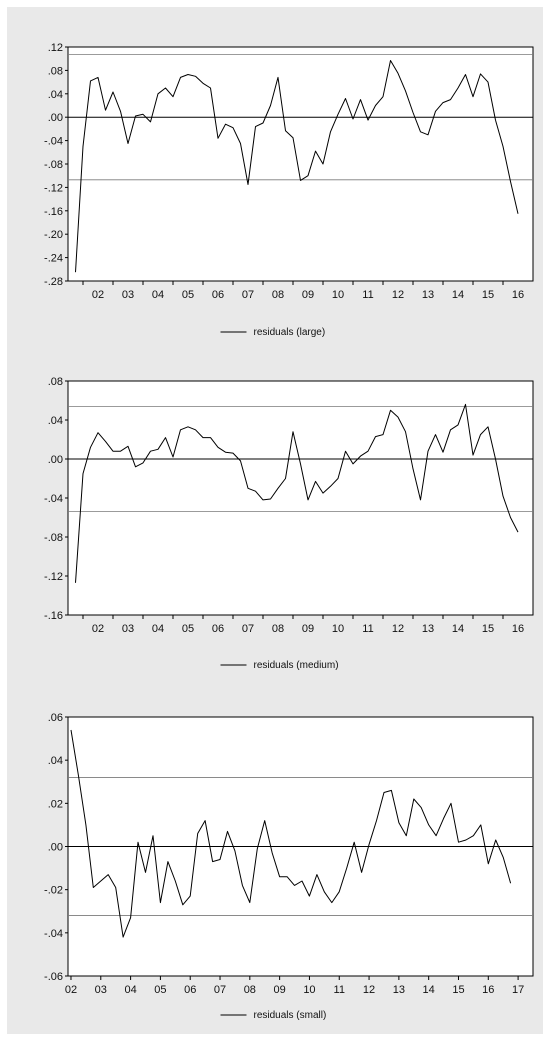 Image resolution: width=551 pixels, height=1041 pixels. I want to click on y-tick-label: -.28, so click(53, 282).